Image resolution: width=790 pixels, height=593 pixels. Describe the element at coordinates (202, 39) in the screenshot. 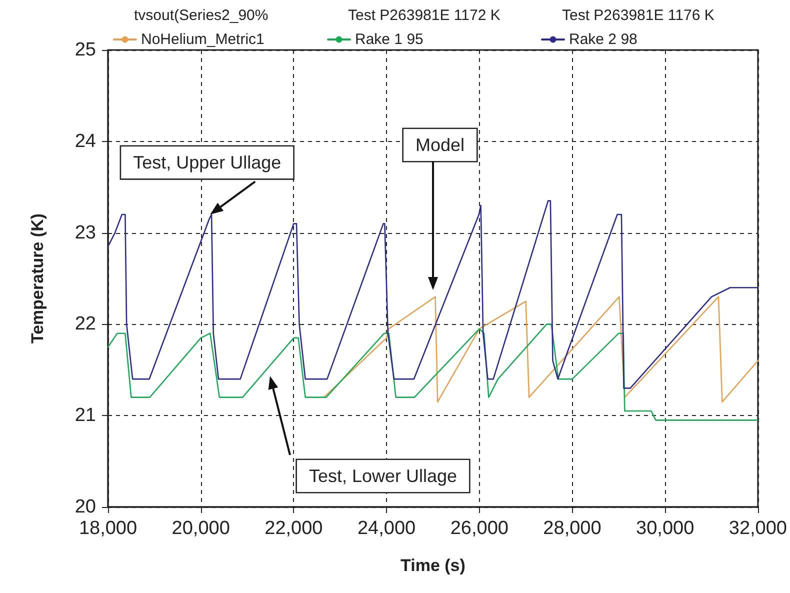

I see `legend-label: NoHelium_Metric1` at that location.